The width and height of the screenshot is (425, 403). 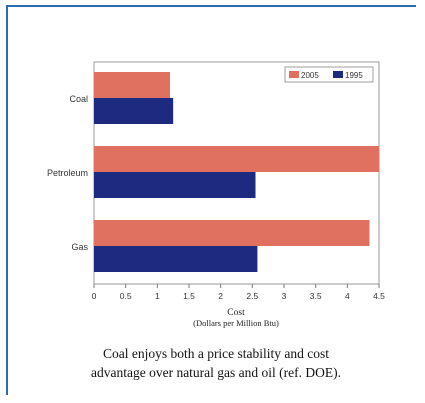 I want to click on y-axis-categories: Coal Petroleum Gas, so click(x=68, y=173).